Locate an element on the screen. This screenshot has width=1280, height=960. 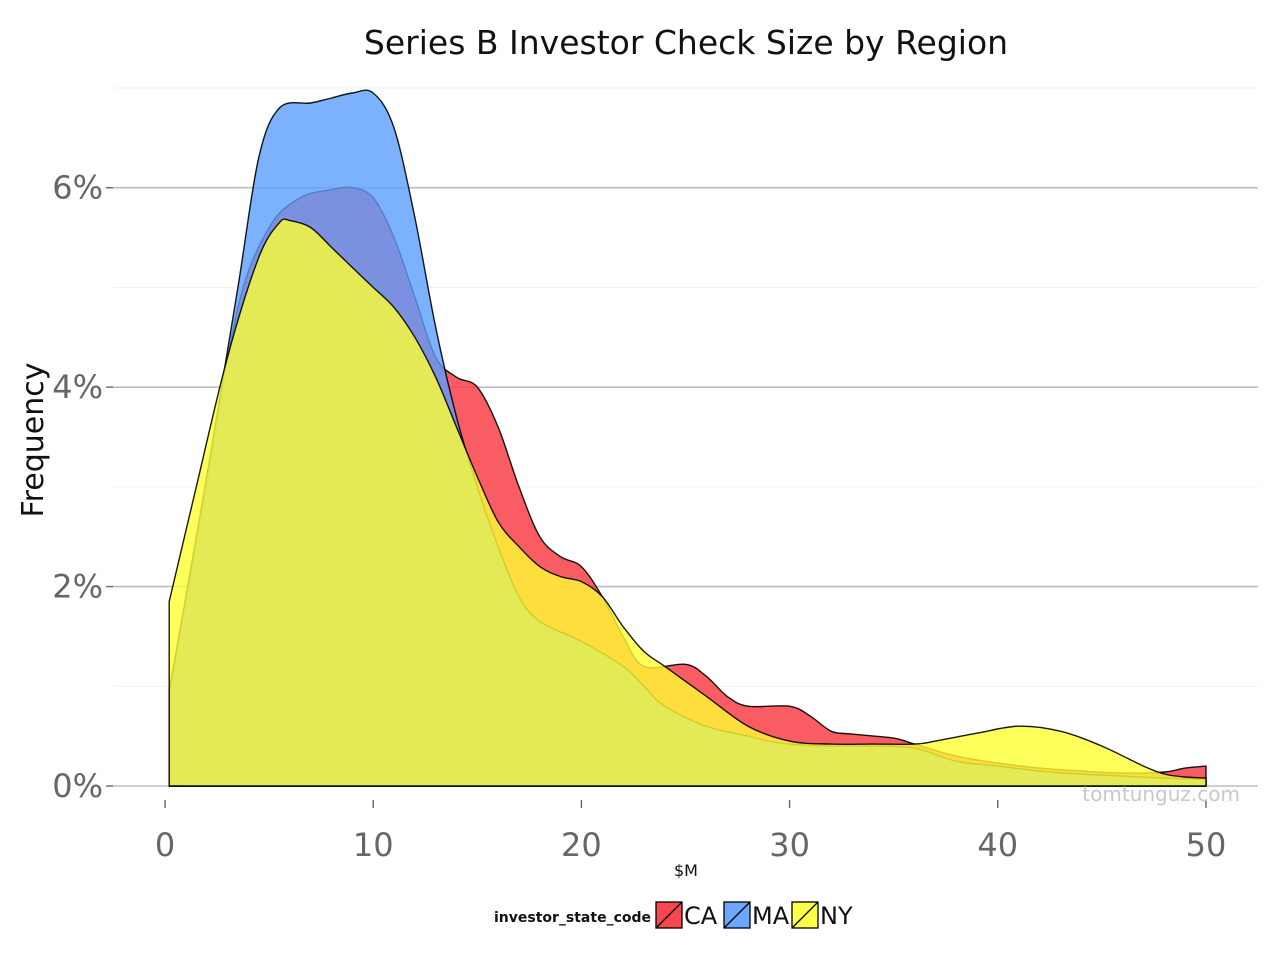
chart-title: Series B Investor Check Size by Region is located at coordinates (686, 42).